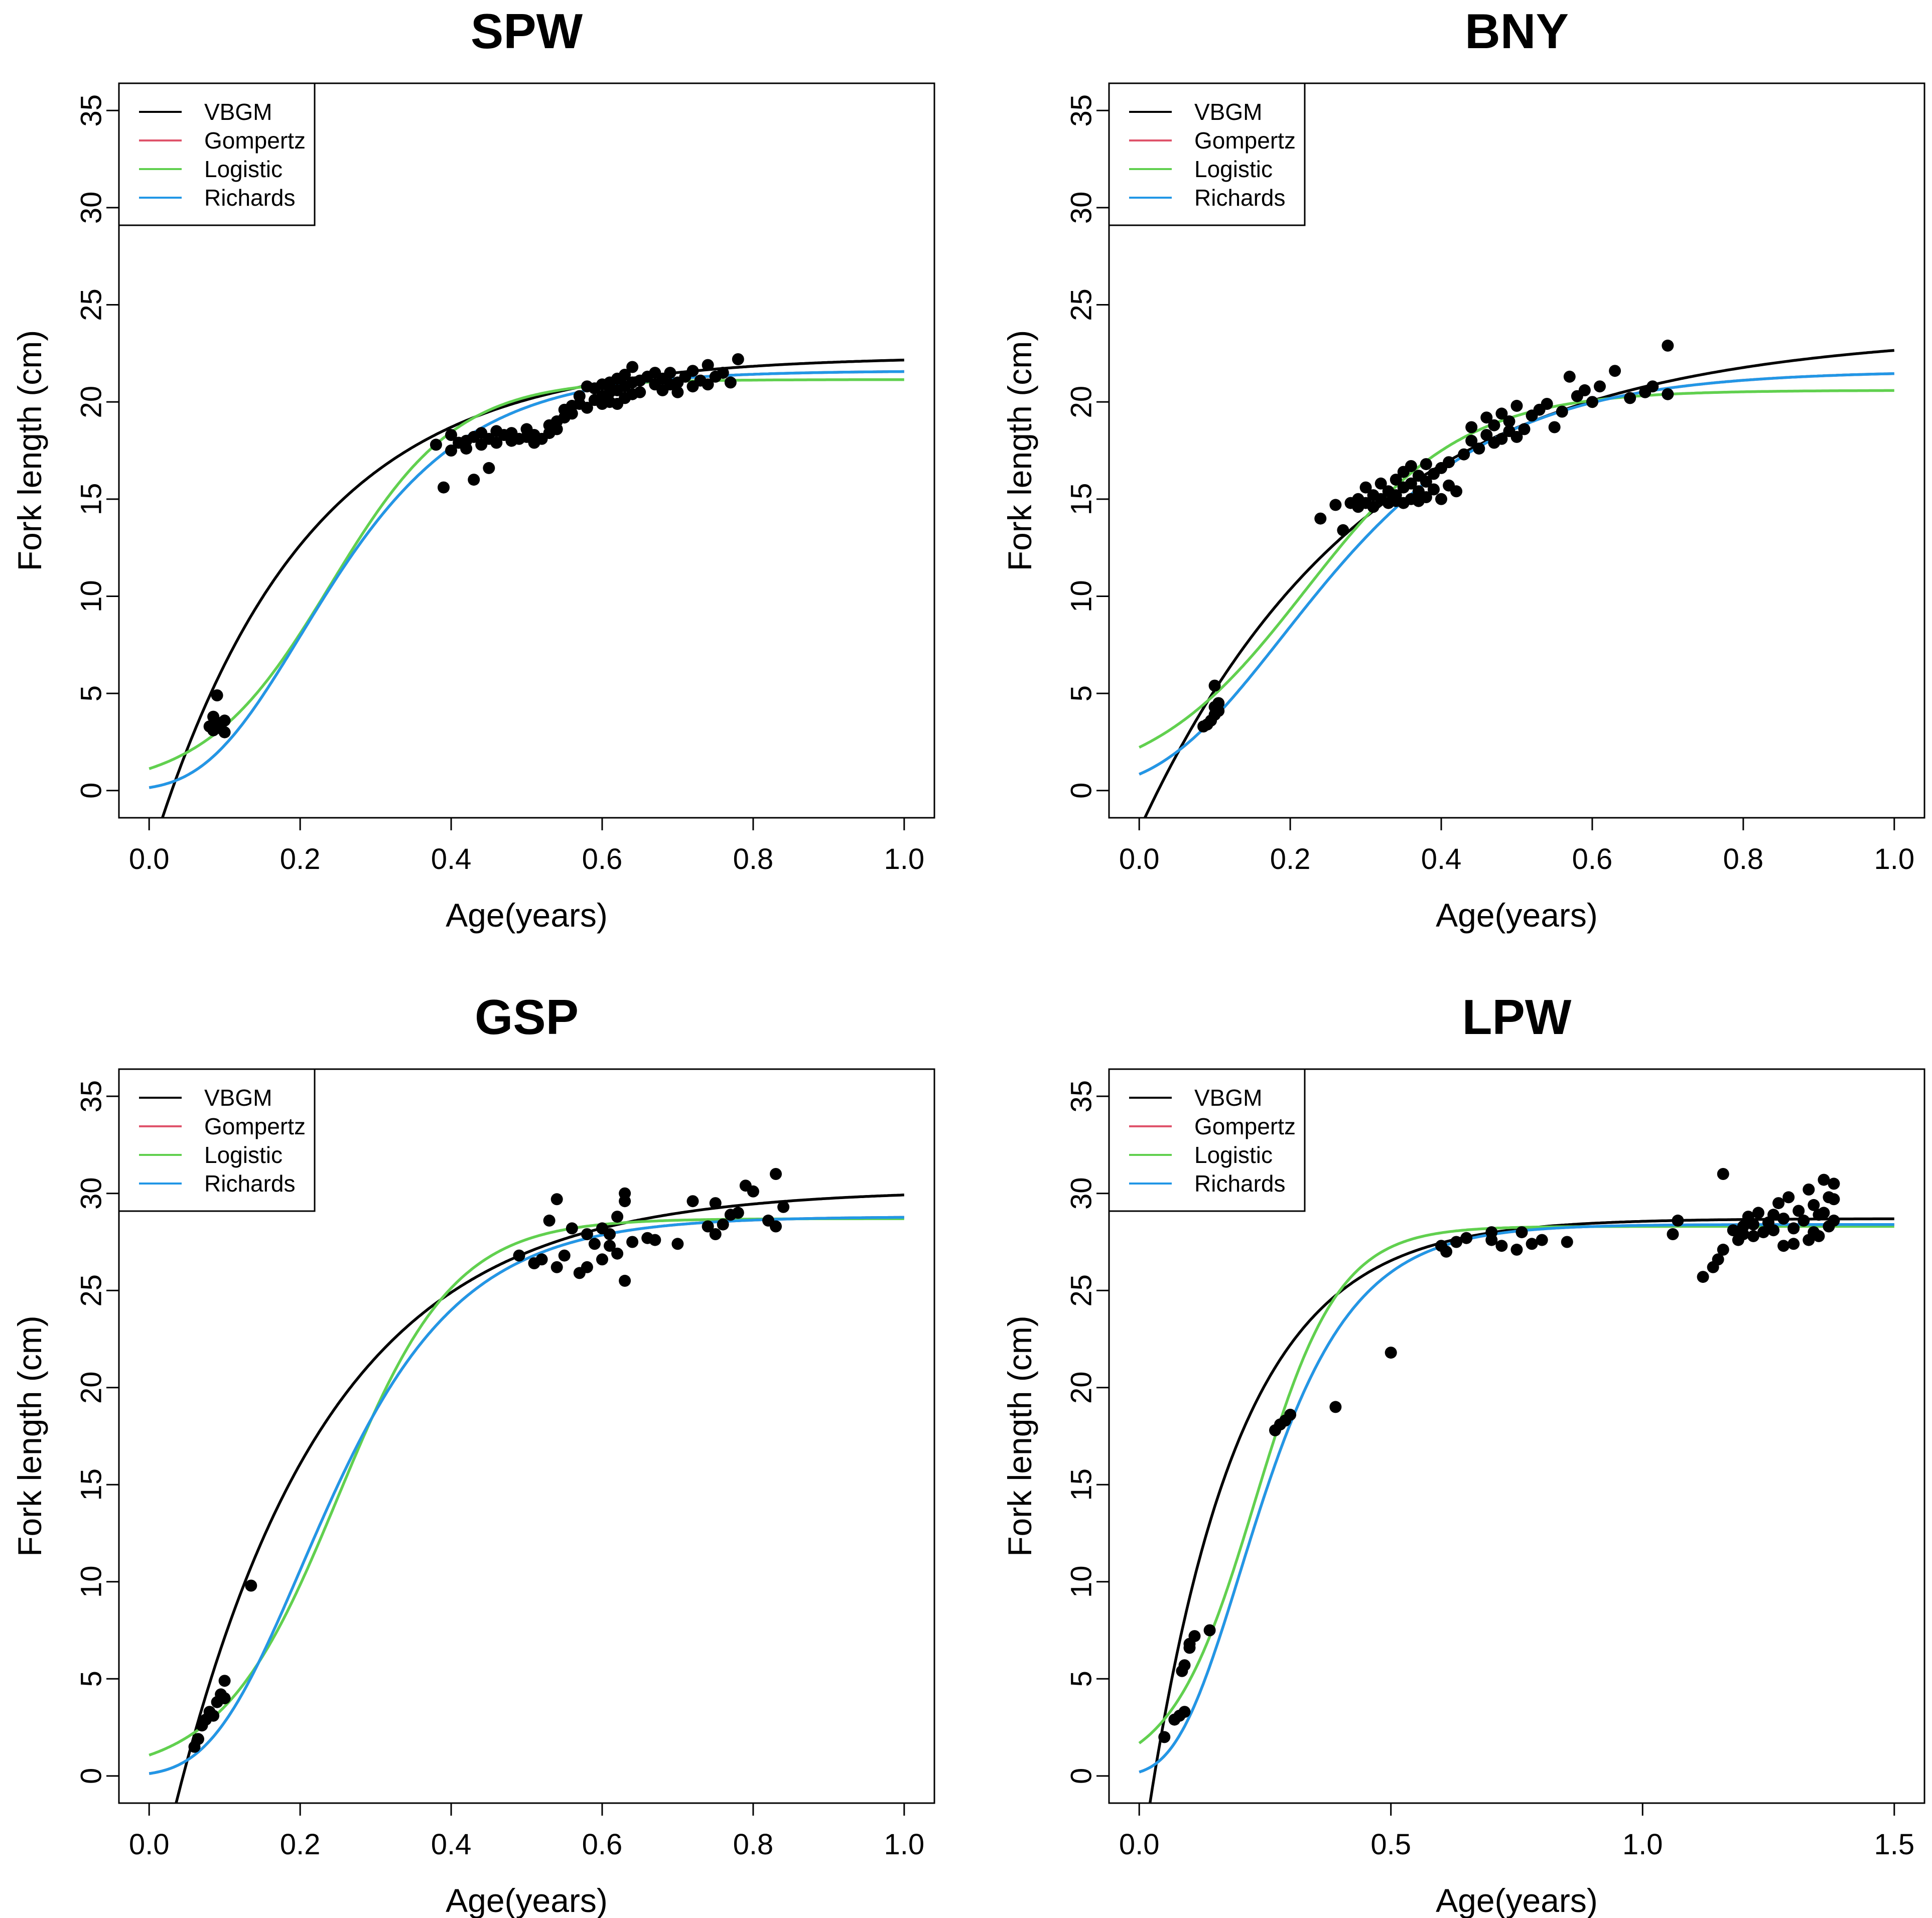  I want to click on y-tick-label: 30, so click(91, 208).